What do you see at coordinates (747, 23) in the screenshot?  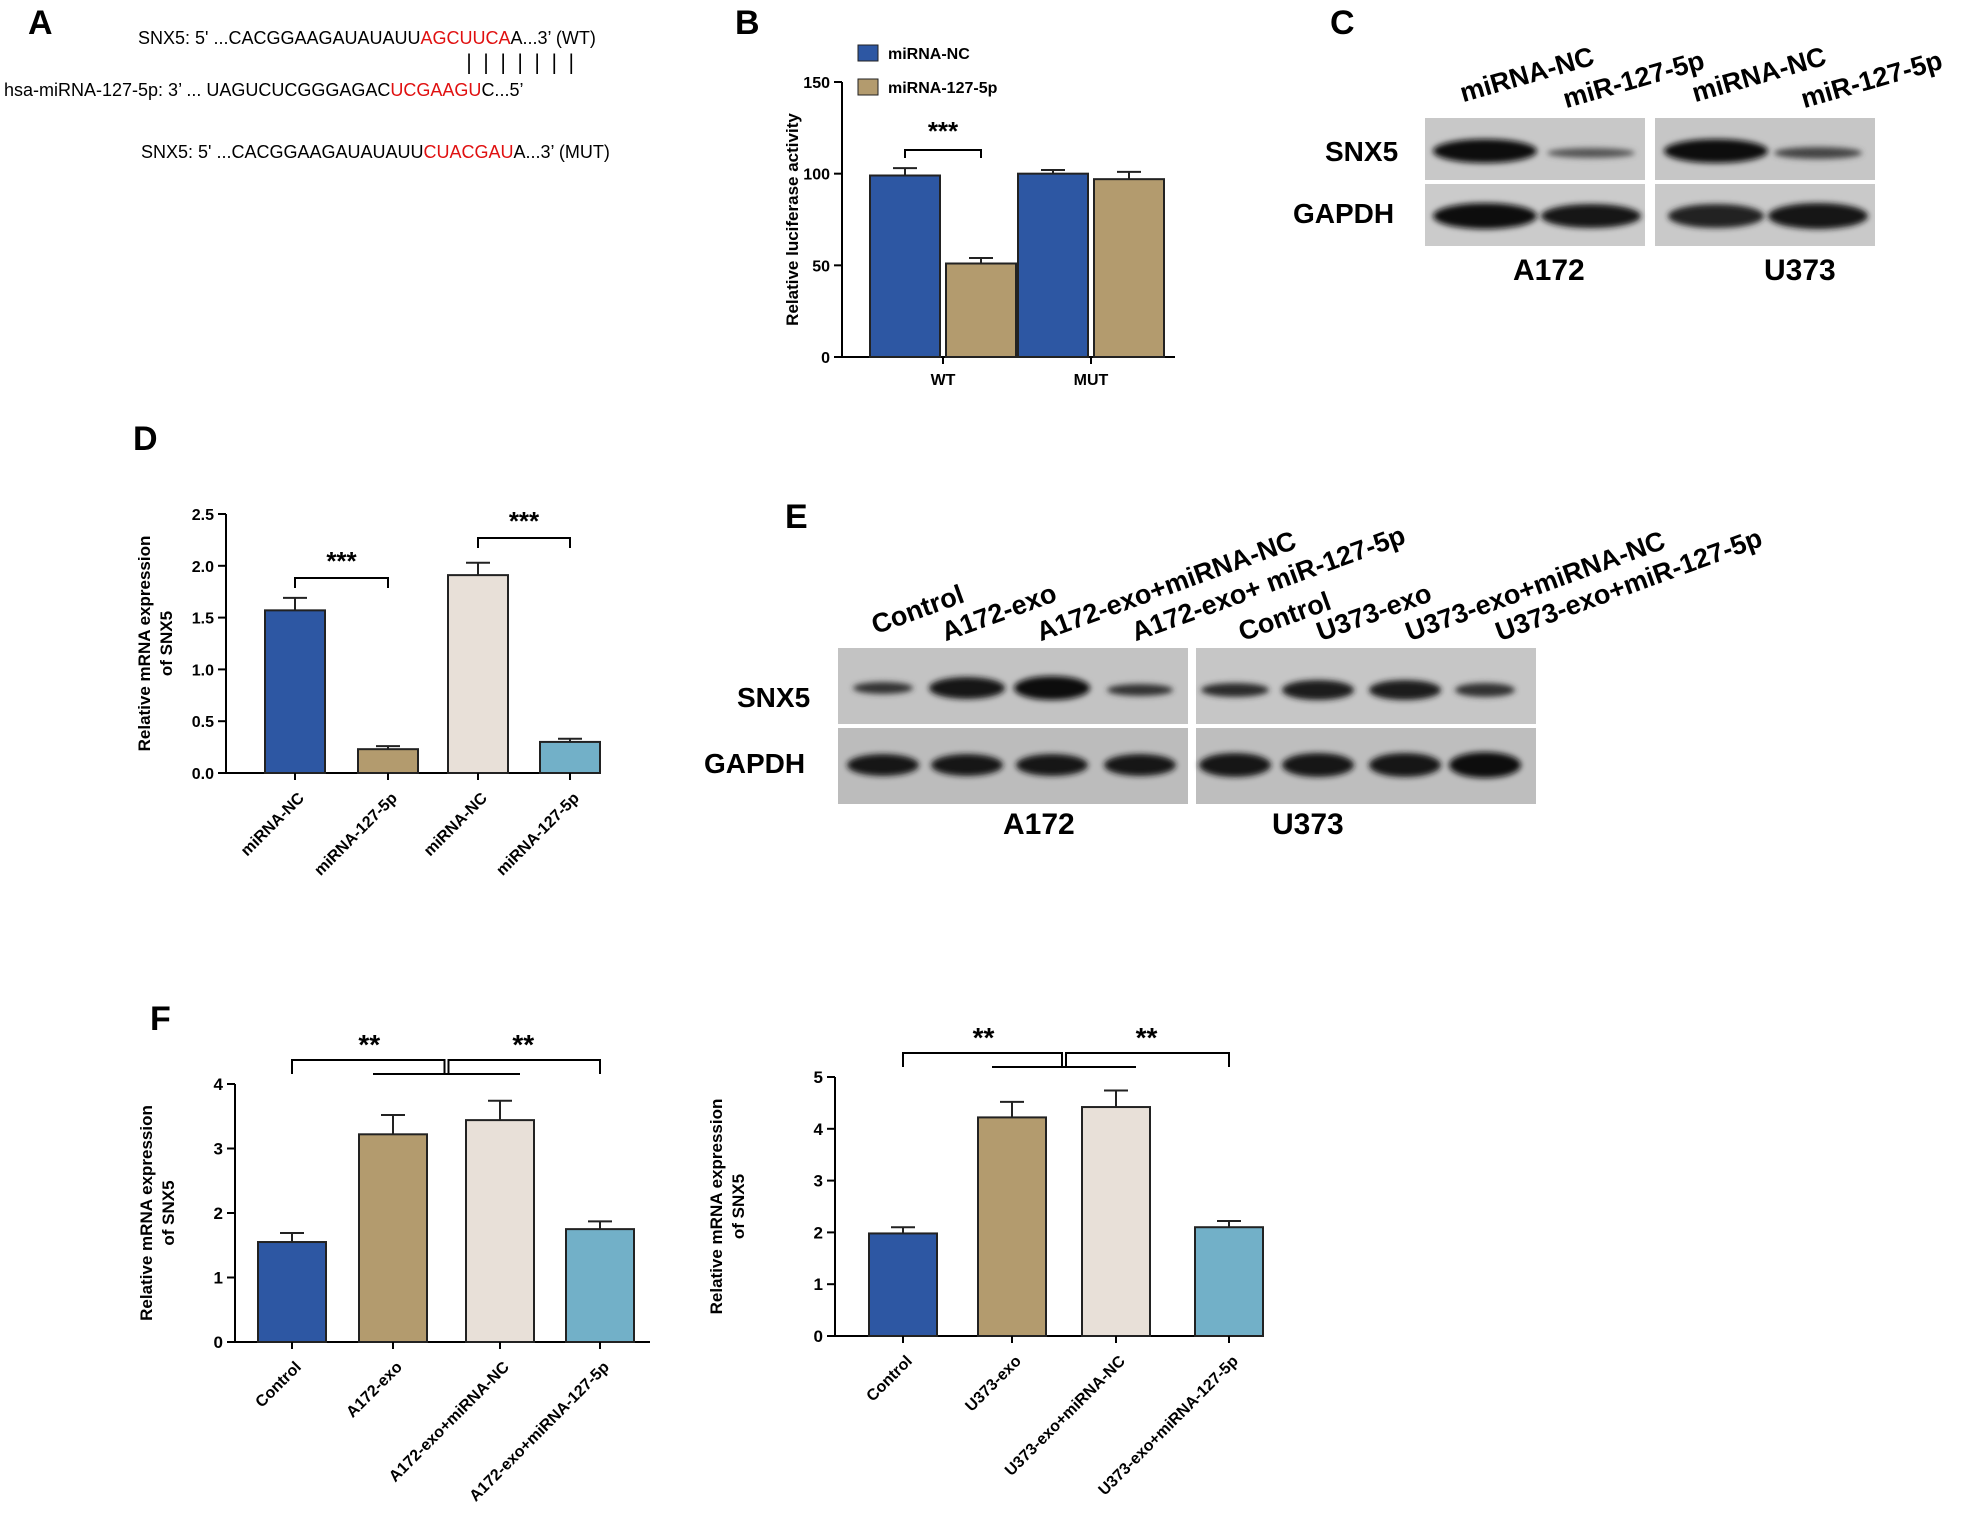 I see `panel-label-b: B` at bounding box center [747, 23].